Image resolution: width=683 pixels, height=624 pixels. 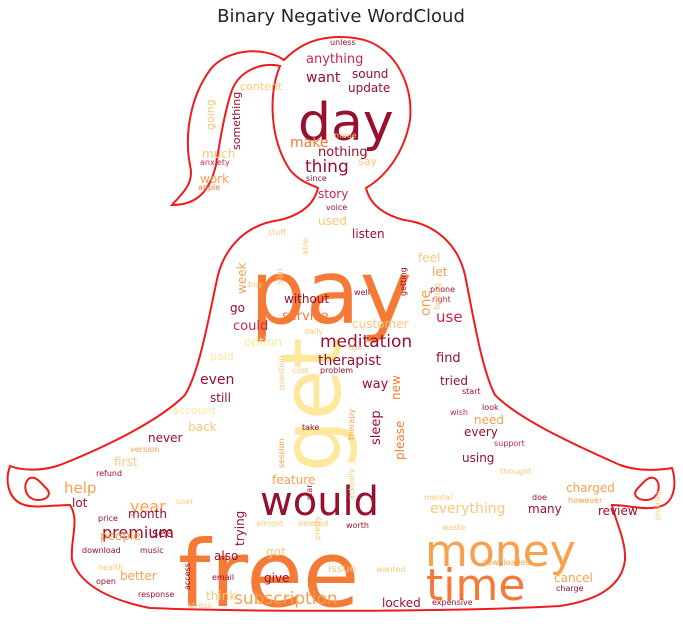 I want to click on word-well: well, so click(x=362, y=292).